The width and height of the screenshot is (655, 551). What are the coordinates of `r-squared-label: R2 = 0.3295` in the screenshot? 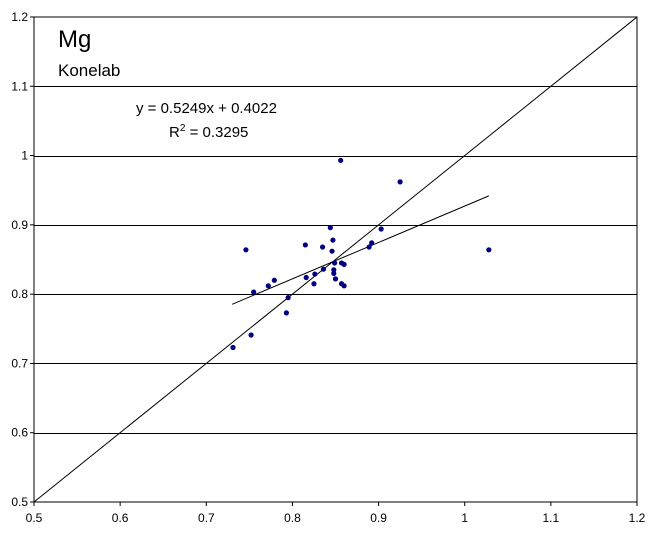 It's located at (208, 132).